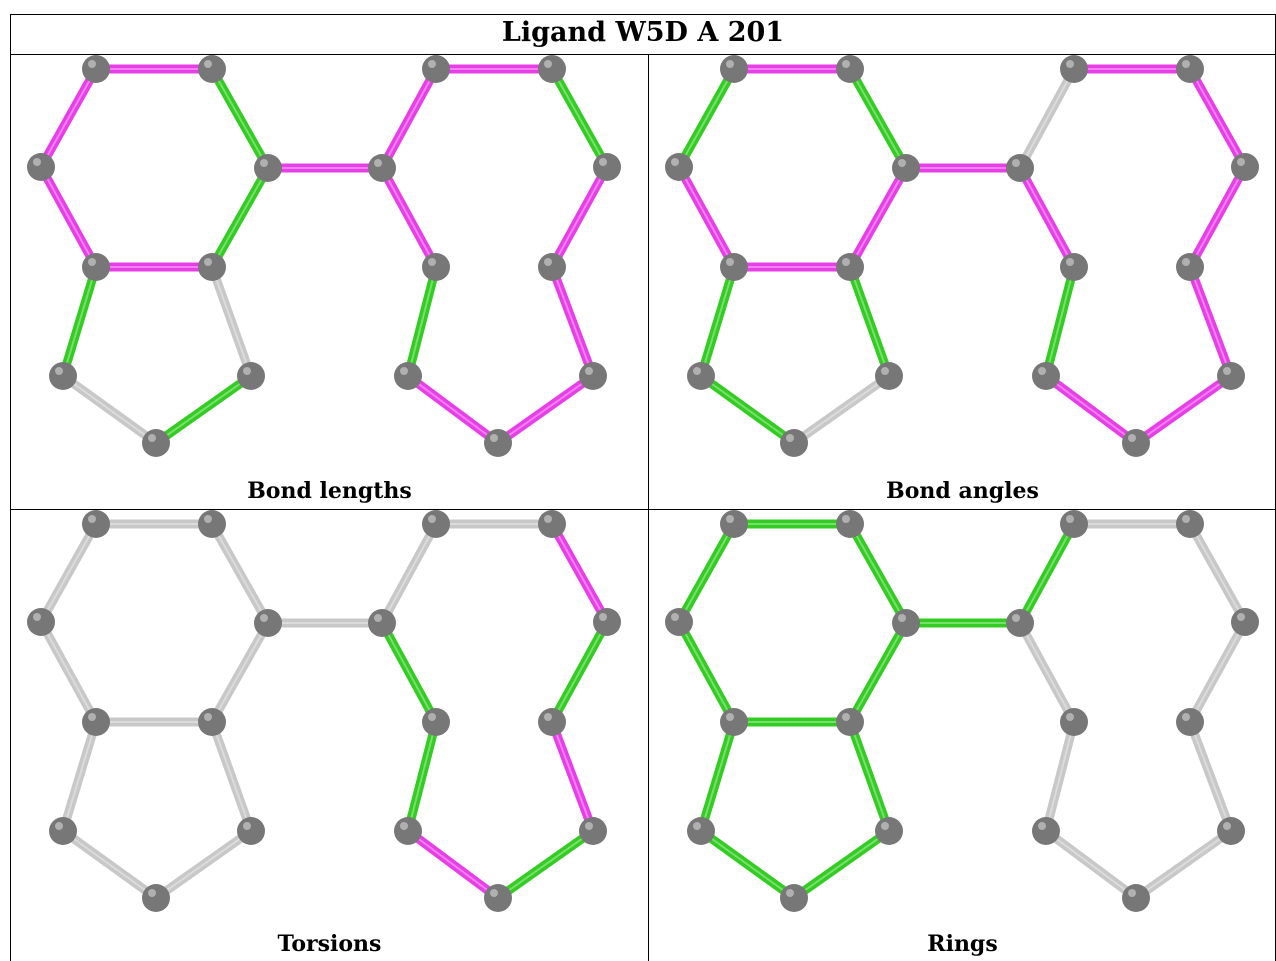 This screenshot has width=1276, height=961. I want to click on caption-bond-lengths: Bond lengths, so click(329, 491).